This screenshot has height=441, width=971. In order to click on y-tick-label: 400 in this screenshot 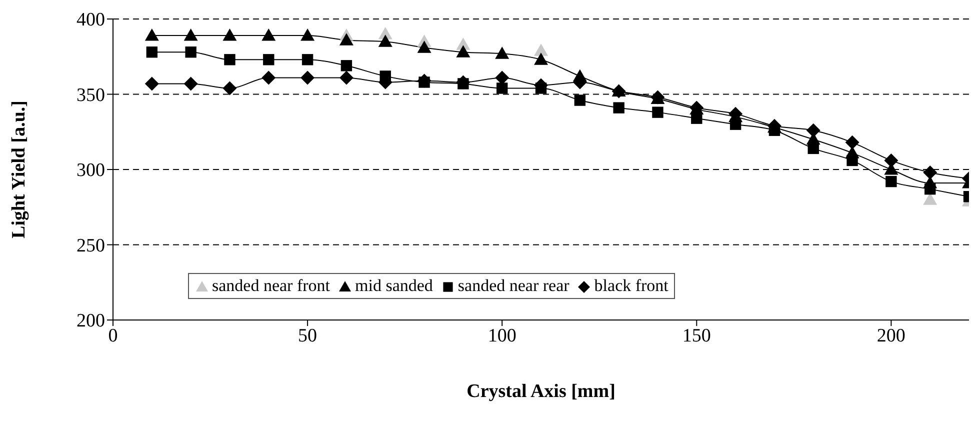, I will do `click(90, 20)`.